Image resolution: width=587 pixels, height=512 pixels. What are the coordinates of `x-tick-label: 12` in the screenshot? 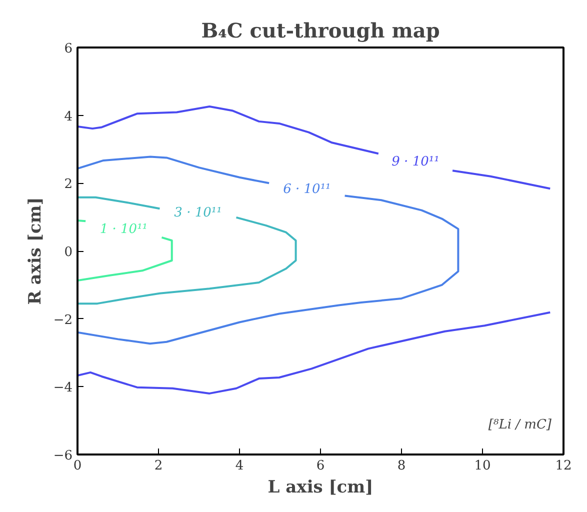 It's located at (563, 466).